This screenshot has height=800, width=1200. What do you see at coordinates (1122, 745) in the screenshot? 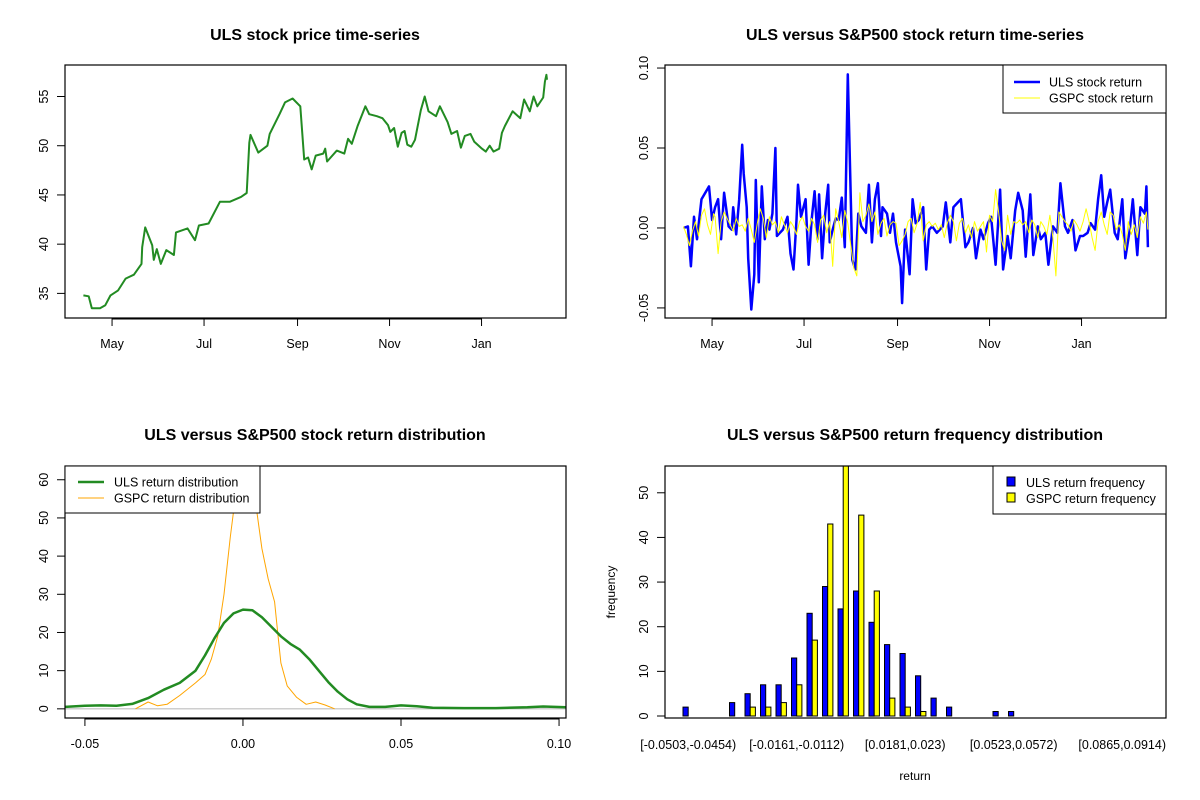
I see `histogram-x-tick-label: [0.0865,0.0914)` at bounding box center [1122, 745].